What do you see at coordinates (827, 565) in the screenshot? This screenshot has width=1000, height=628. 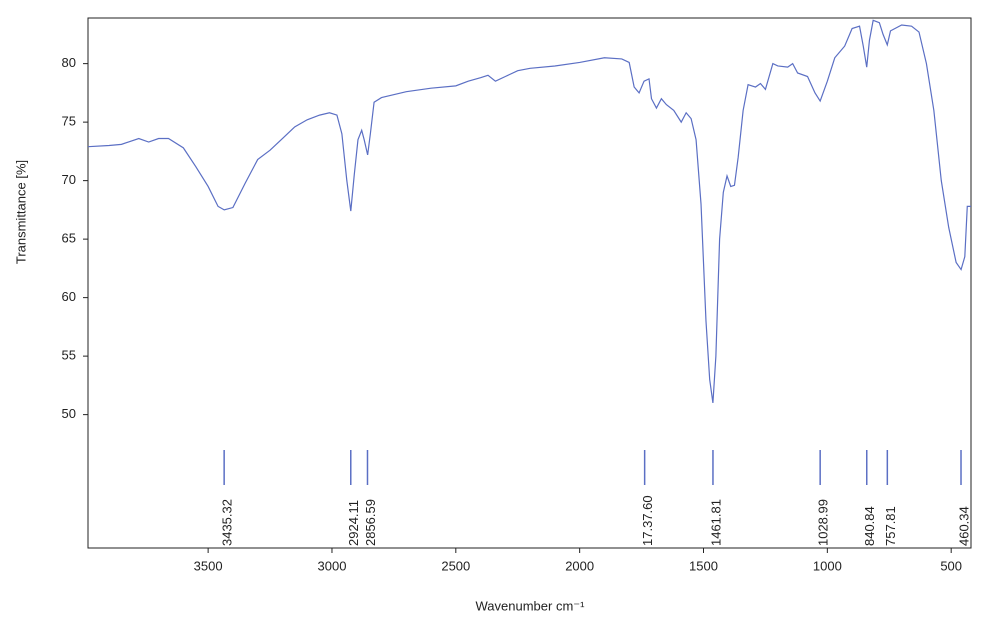 I see `x-tick-label: 1000` at bounding box center [827, 565].